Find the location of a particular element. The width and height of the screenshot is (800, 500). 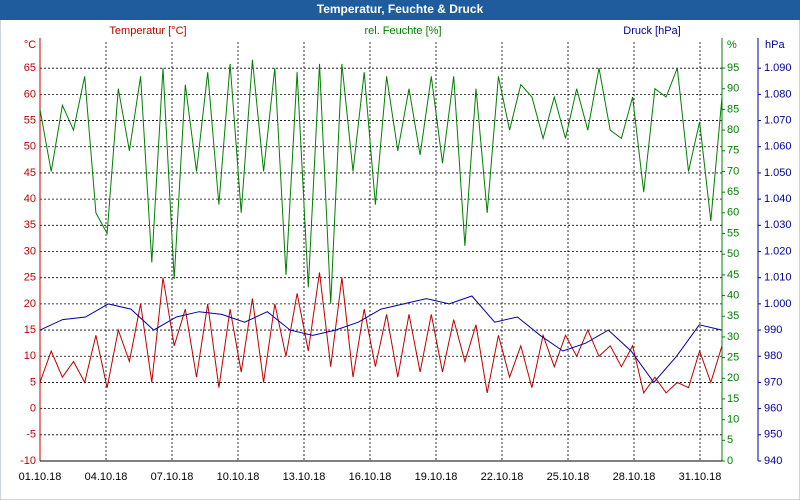

y3-tick-label: 990 is located at coordinates (773, 330).